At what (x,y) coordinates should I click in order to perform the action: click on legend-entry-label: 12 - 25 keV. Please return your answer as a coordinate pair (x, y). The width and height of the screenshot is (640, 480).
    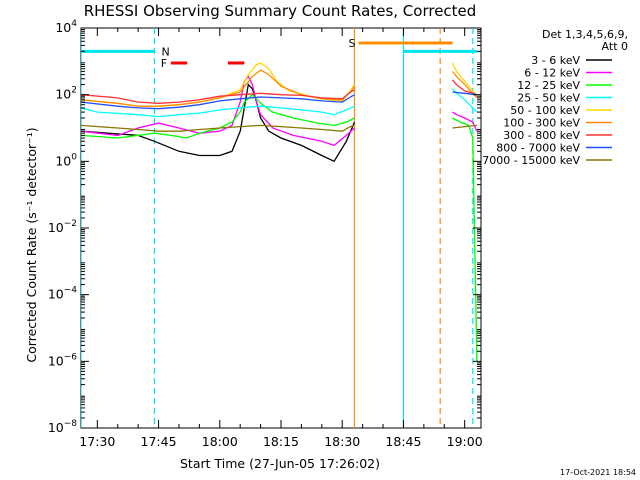
    Looking at the image, I should click on (548, 85).